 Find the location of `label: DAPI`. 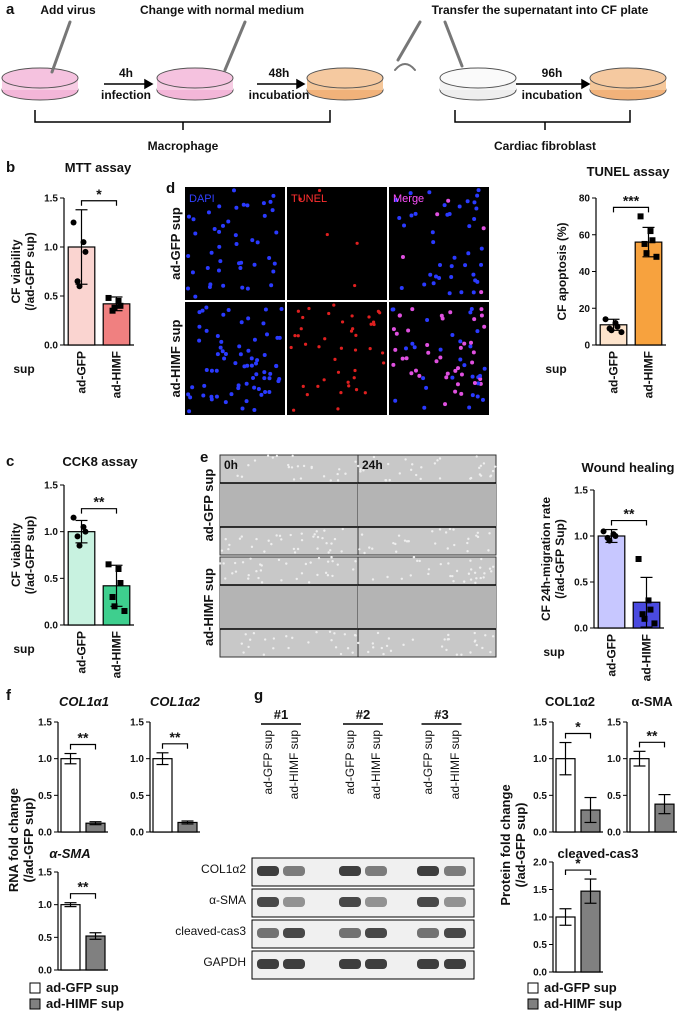

label: DAPI is located at coordinates (202, 199).